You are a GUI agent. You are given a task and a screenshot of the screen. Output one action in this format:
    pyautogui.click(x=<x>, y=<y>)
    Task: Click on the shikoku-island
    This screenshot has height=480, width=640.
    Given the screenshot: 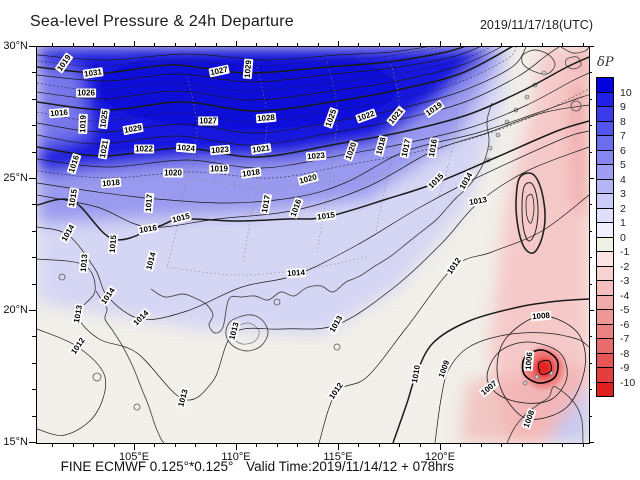 What is the action you would take?
    pyautogui.click(x=573, y=63)
    